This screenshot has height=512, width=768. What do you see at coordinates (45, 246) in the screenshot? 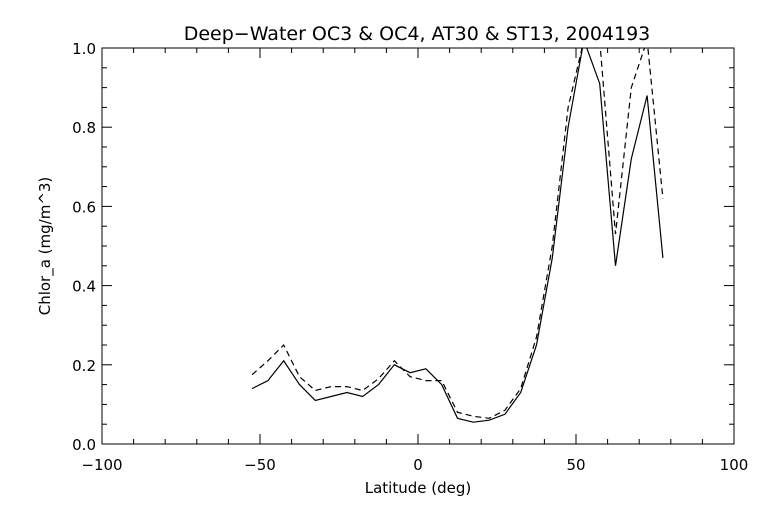
I see `y-axis-label: Chlor_a (mg/m^3)` at bounding box center [45, 246].